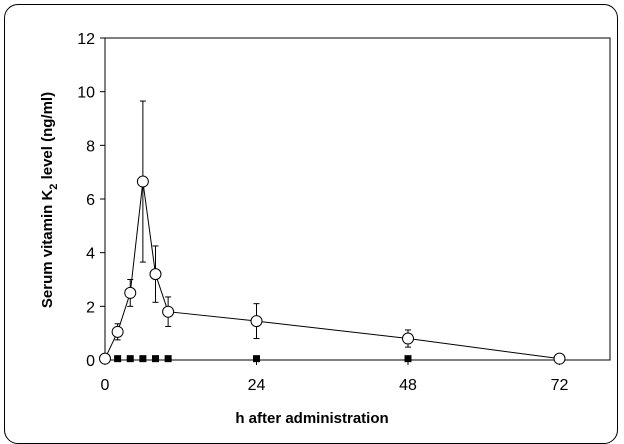 Image resolution: width=624 pixels, height=444 pixels. What do you see at coordinates (86, 93) in the screenshot?
I see `y-tick-label: 10` at bounding box center [86, 93].